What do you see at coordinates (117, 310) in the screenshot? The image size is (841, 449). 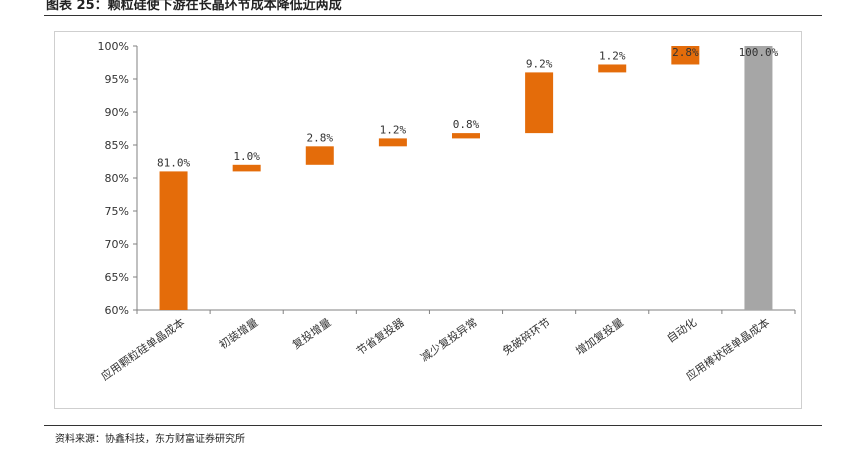 I see `y-tick-label: 60%` at bounding box center [117, 310].